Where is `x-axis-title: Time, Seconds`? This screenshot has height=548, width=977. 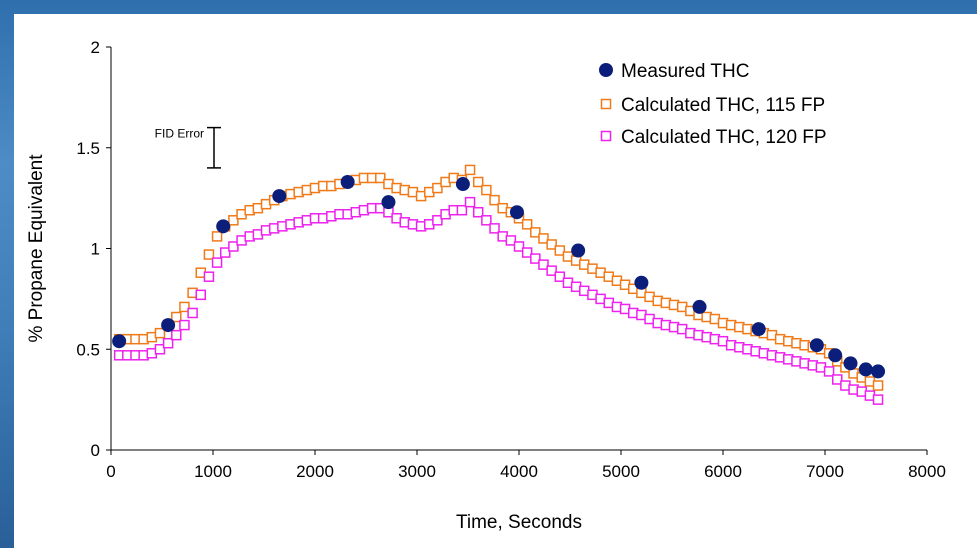
x-axis-title: Time, Seconds is located at coordinates (519, 522).